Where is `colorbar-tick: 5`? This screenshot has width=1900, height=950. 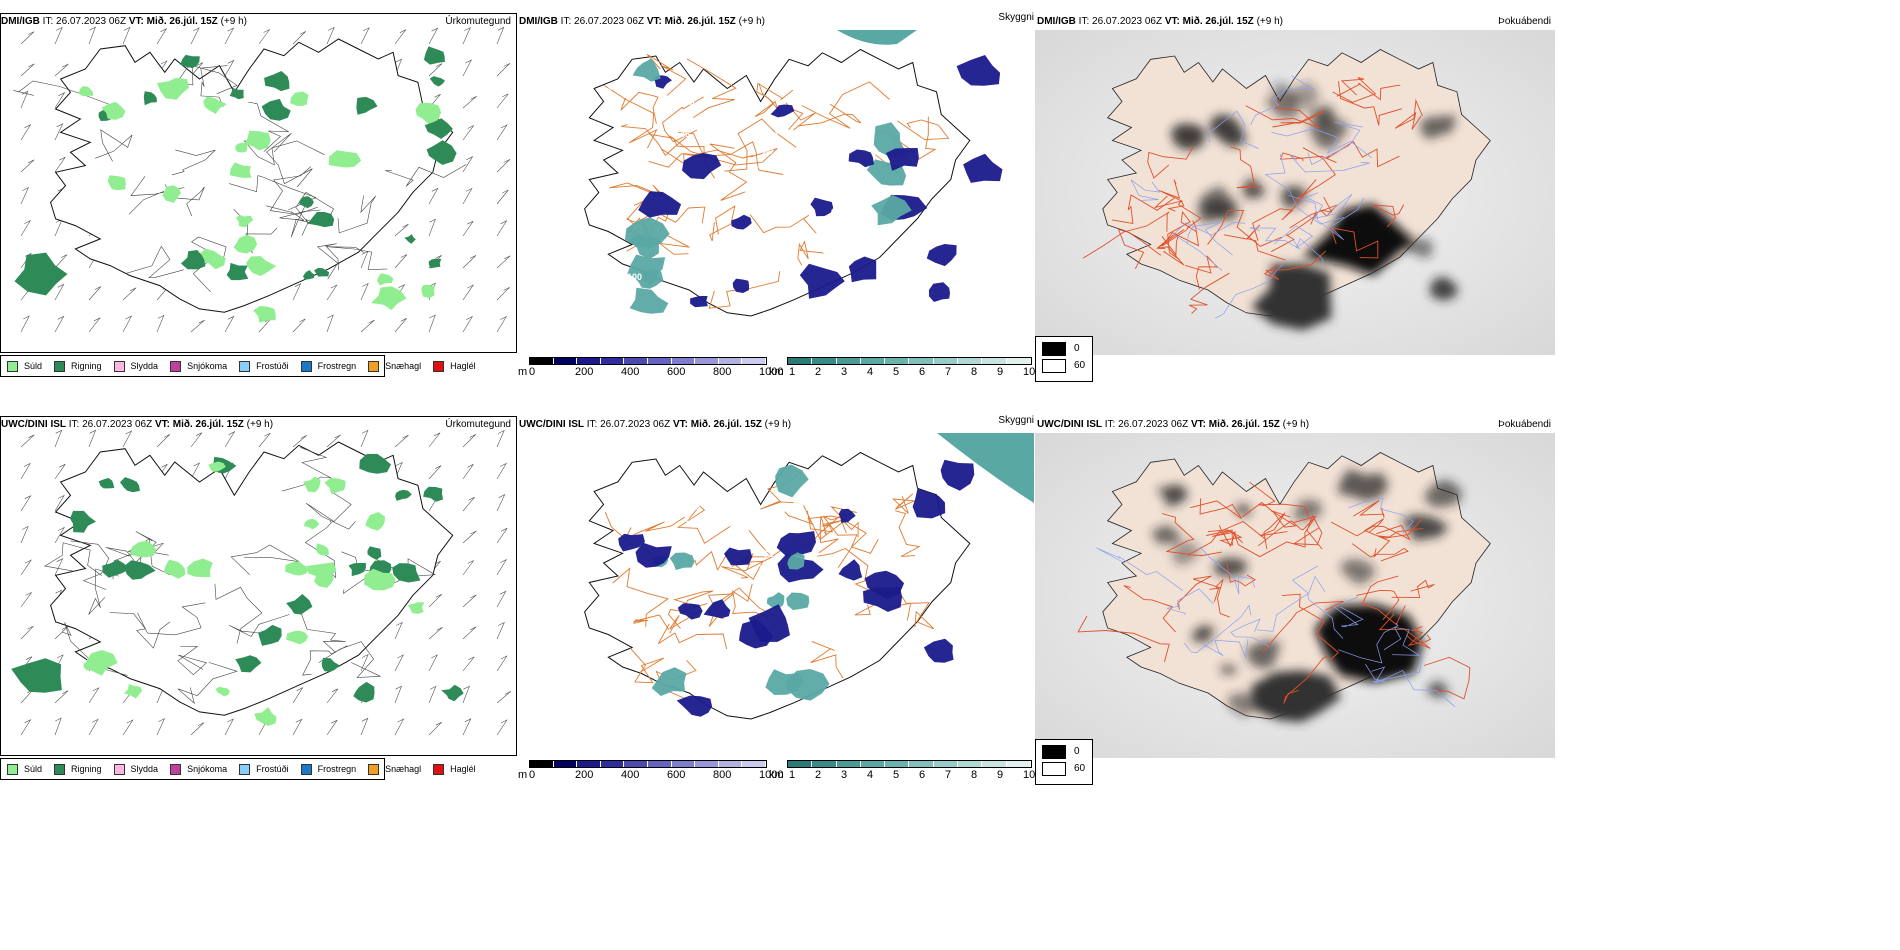 colorbar-tick: 5 is located at coordinates (896, 372).